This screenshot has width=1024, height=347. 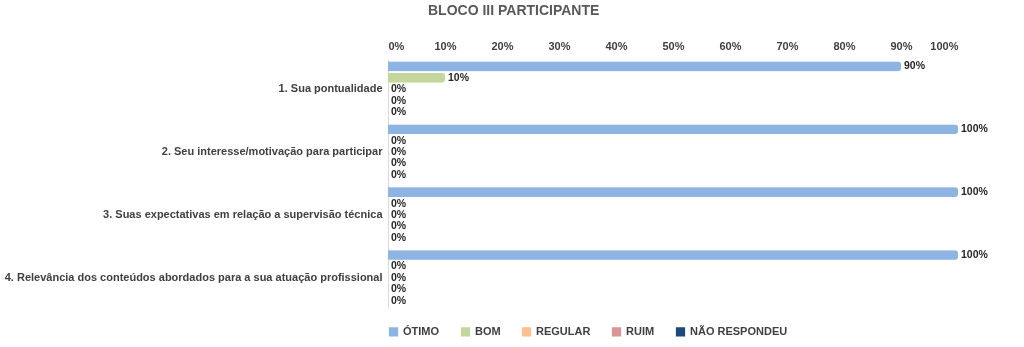 What do you see at coordinates (272, 151) in the screenshot?
I see `y-tick-label: 2. Seu interesse/motivação para participar` at bounding box center [272, 151].